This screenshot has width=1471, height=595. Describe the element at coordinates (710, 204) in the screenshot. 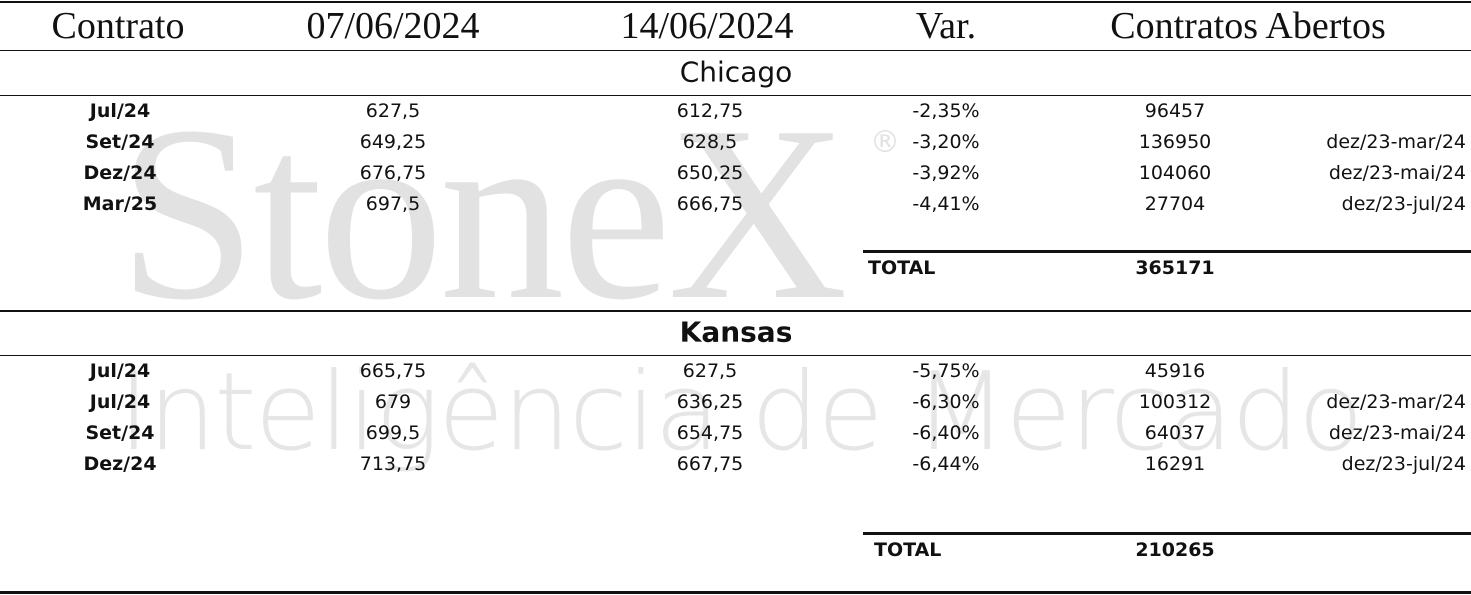

I see `cell-curr: 666,75` at that location.